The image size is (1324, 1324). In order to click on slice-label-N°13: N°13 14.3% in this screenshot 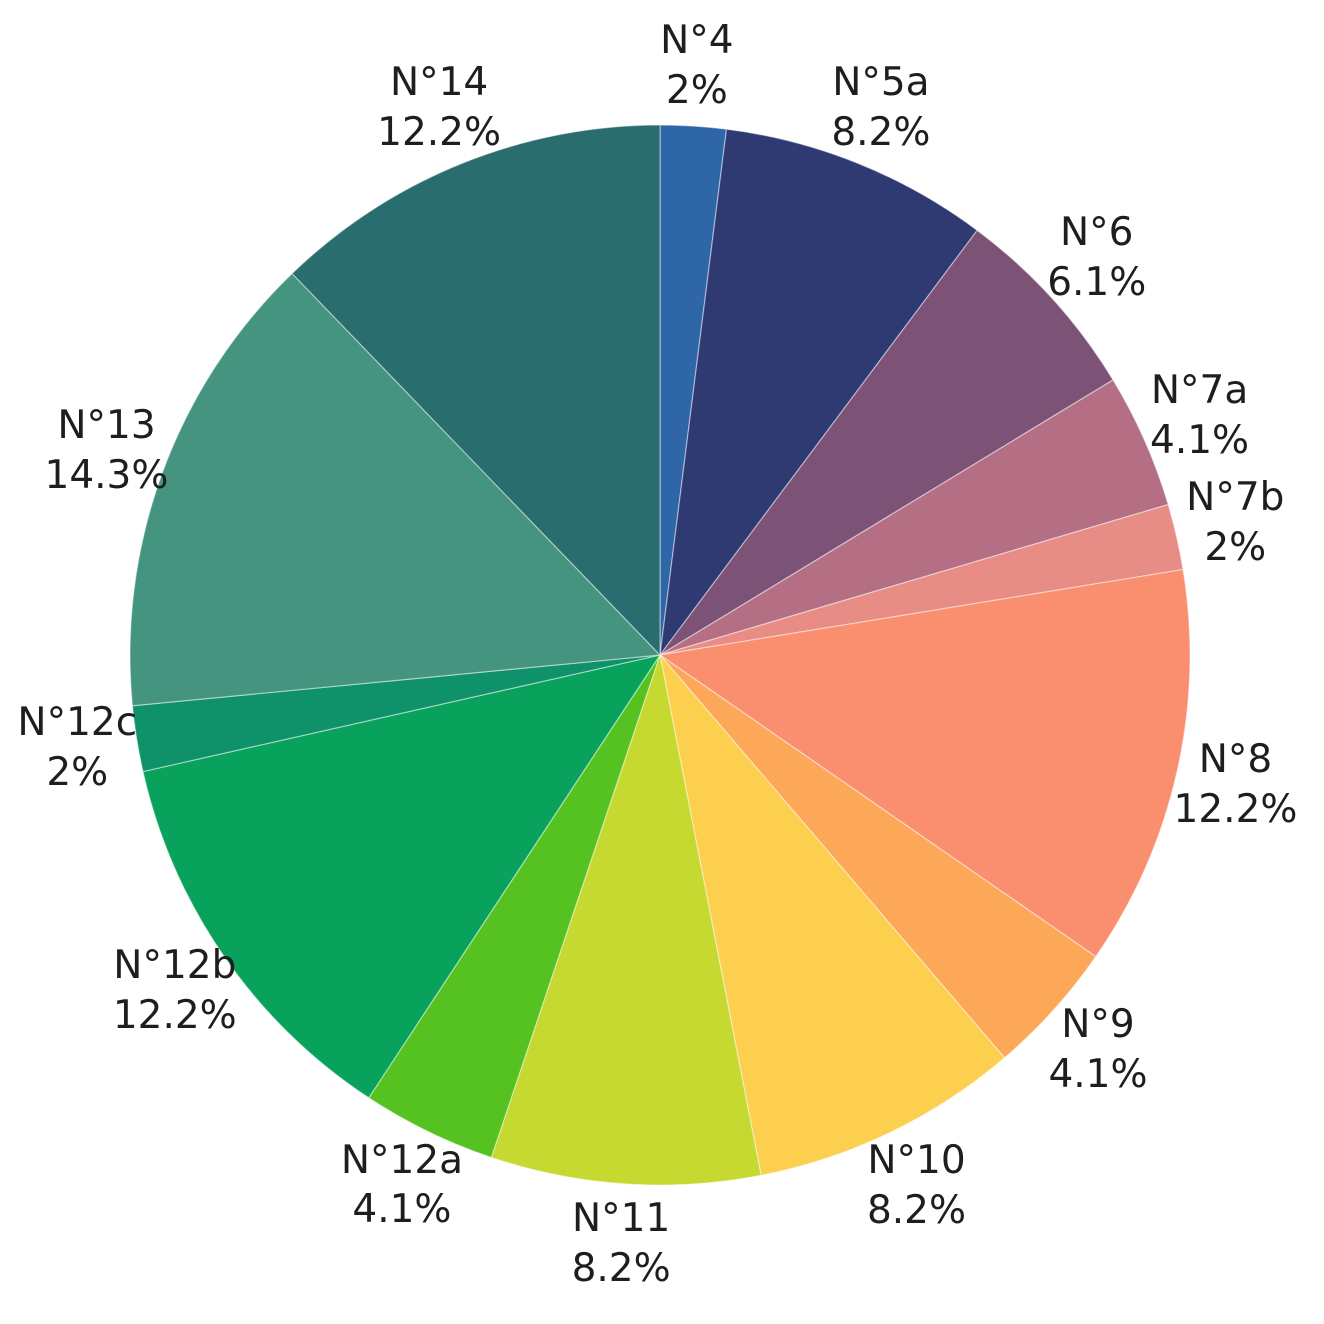, I will do `click(107, 451)`.